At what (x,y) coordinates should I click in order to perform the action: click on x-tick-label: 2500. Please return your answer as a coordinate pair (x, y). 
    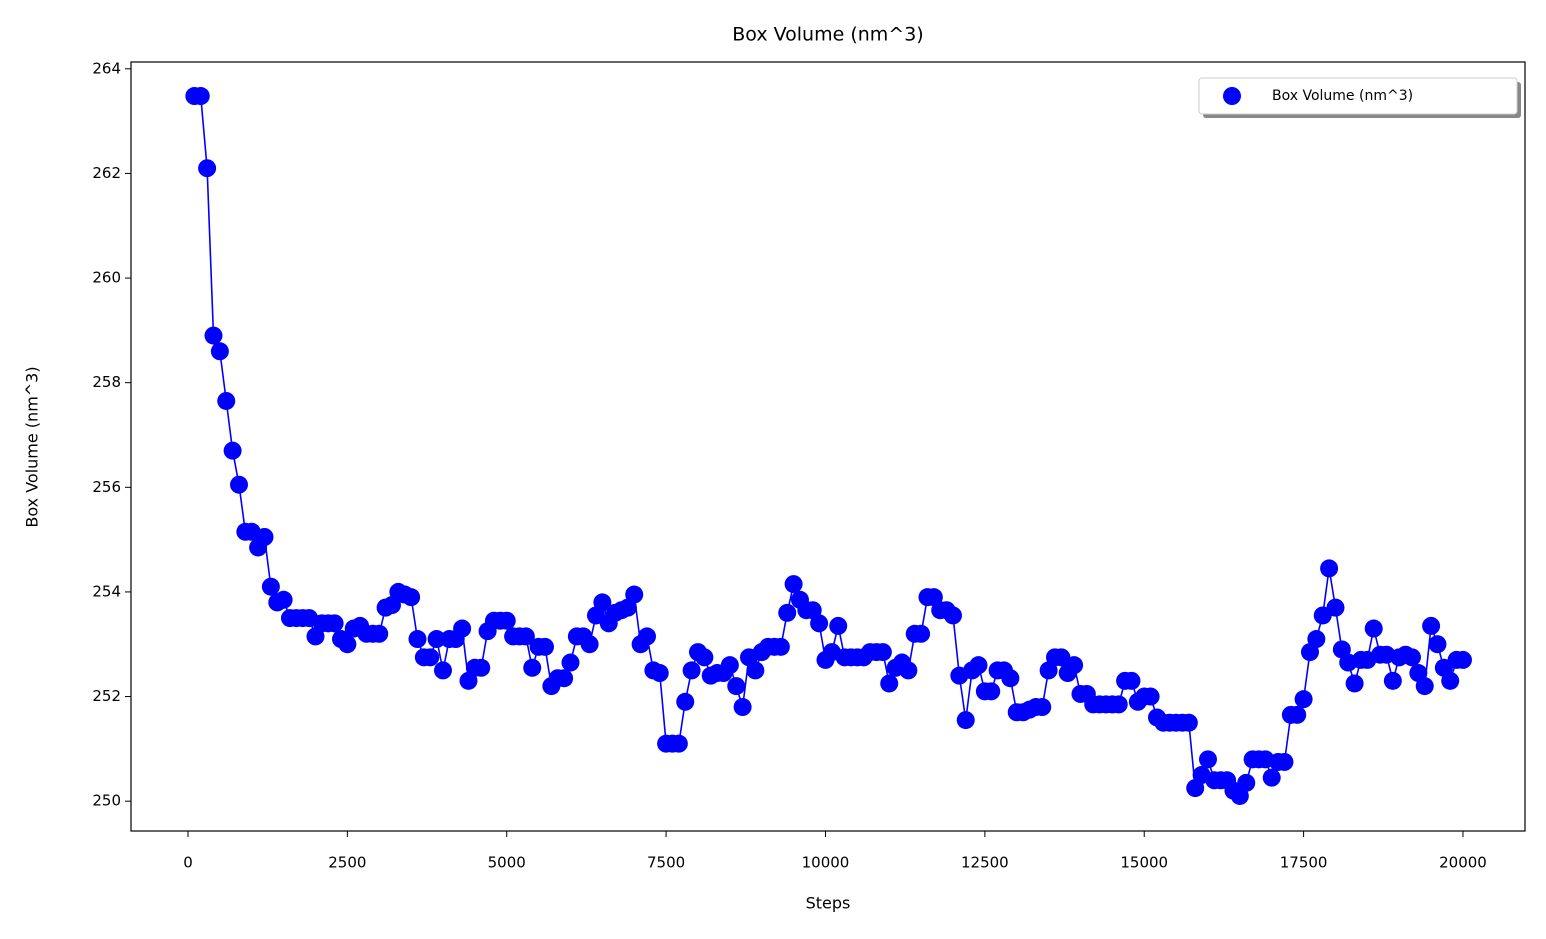
    Looking at the image, I should click on (347, 863).